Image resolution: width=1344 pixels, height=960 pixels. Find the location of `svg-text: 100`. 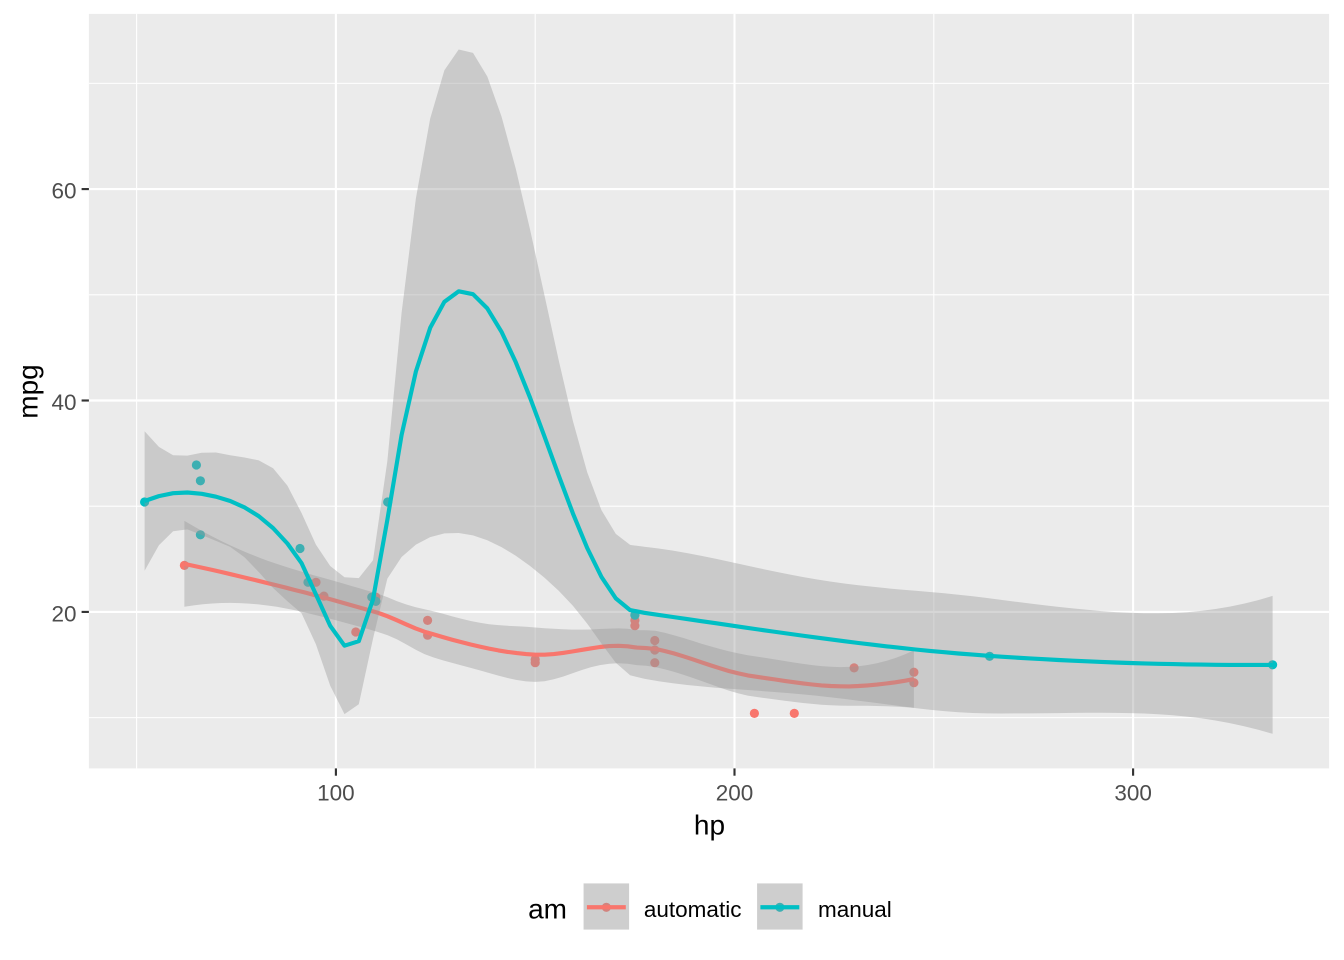

svg-text: 100 is located at coordinates (336, 793).